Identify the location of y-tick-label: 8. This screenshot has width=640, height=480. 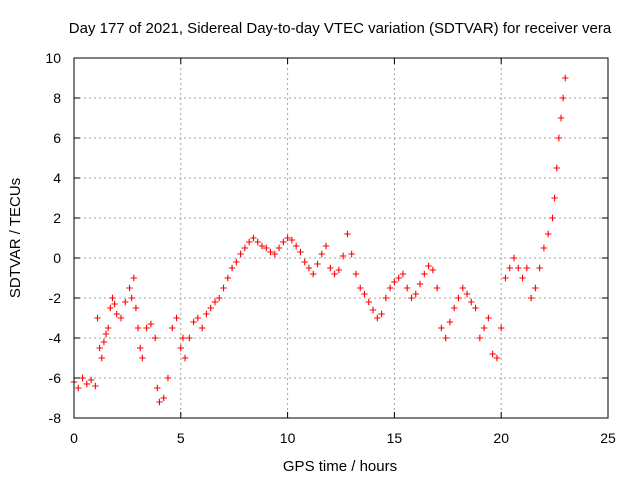
(57, 98).